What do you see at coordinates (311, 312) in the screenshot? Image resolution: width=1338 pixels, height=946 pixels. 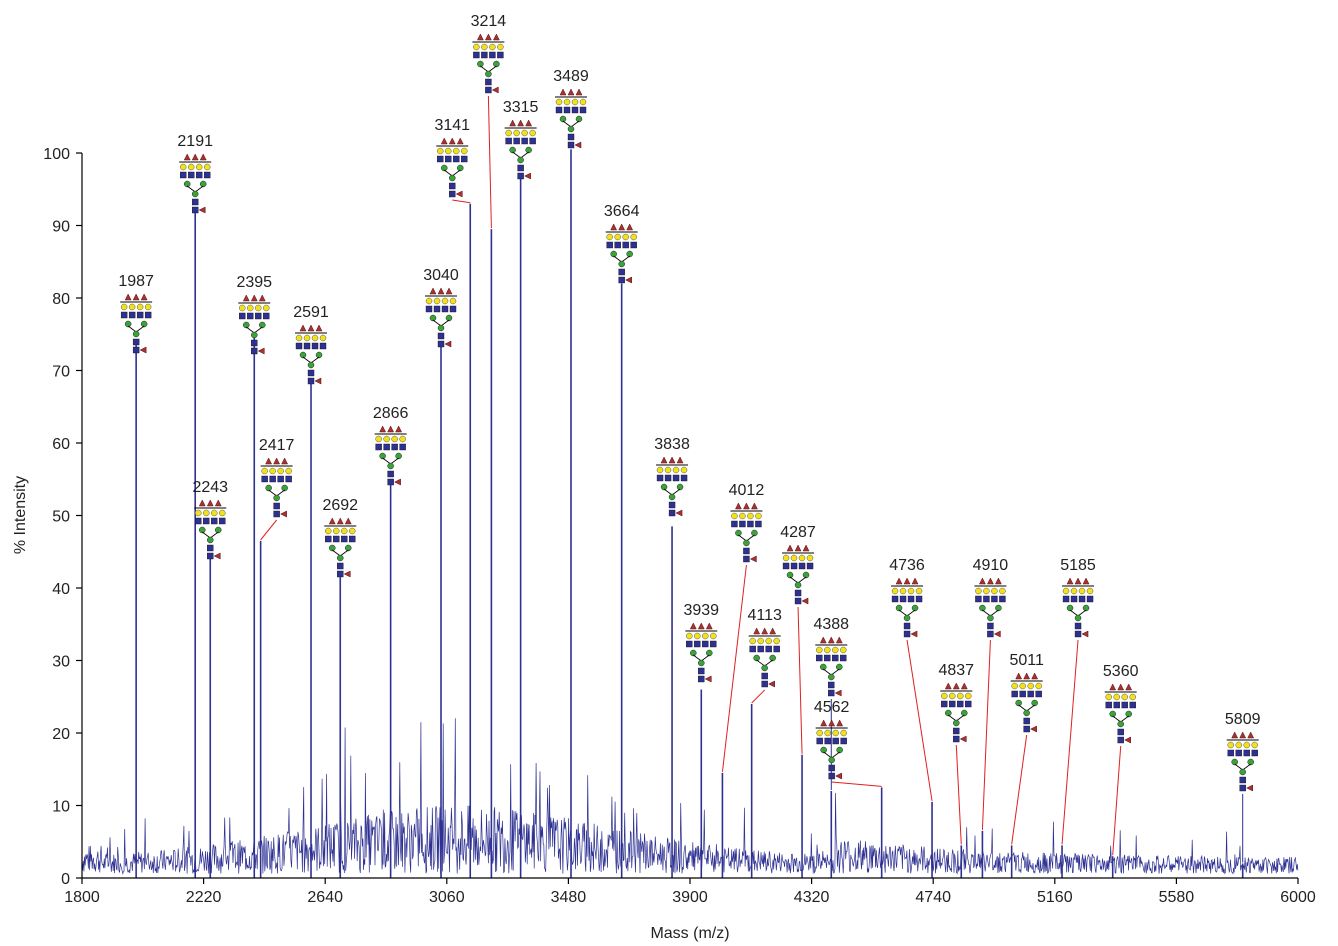 I see `peak-label: 2591` at bounding box center [311, 312].